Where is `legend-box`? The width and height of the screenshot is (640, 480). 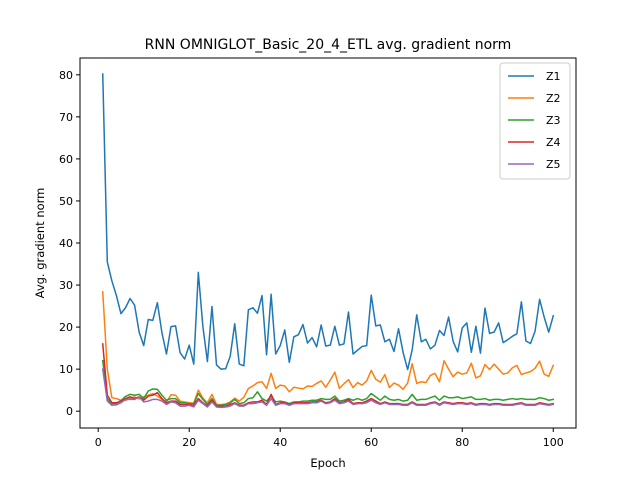 legend-box is located at coordinates (535, 121).